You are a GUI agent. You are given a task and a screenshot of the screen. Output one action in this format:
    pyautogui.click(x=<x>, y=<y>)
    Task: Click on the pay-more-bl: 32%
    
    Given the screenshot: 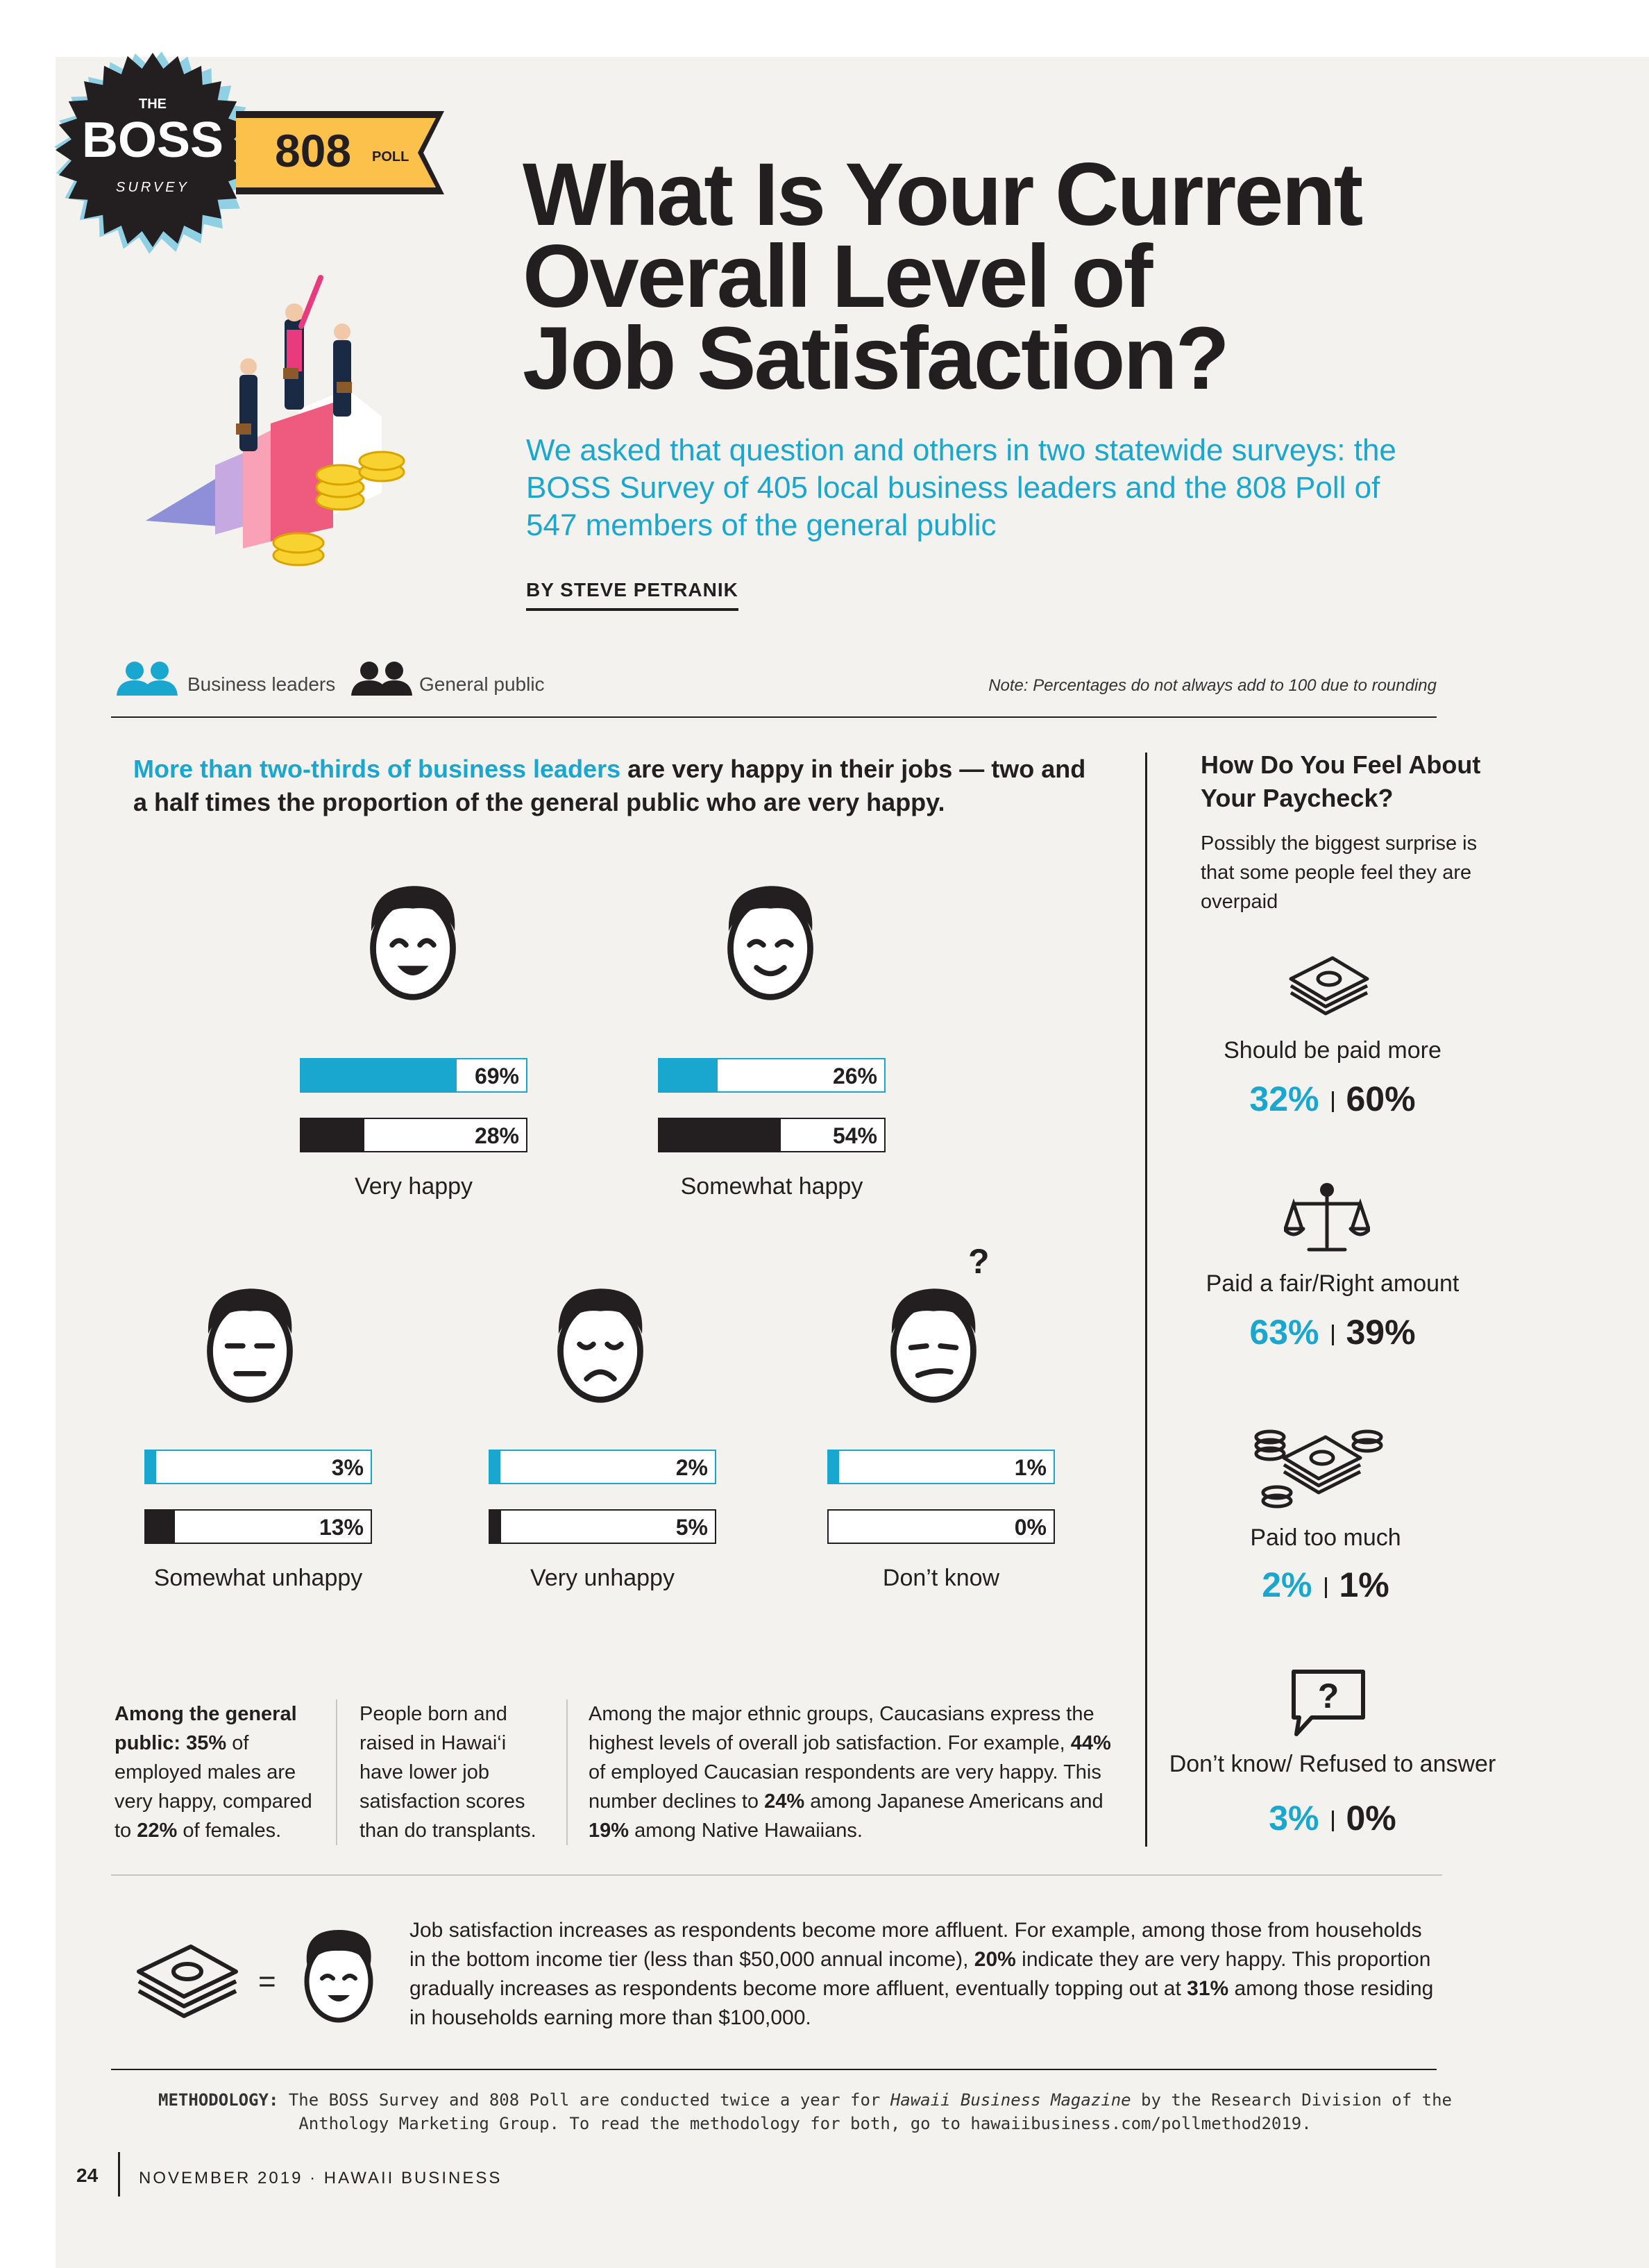 What is the action you would take?
    pyautogui.click(x=1284, y=1099)
    